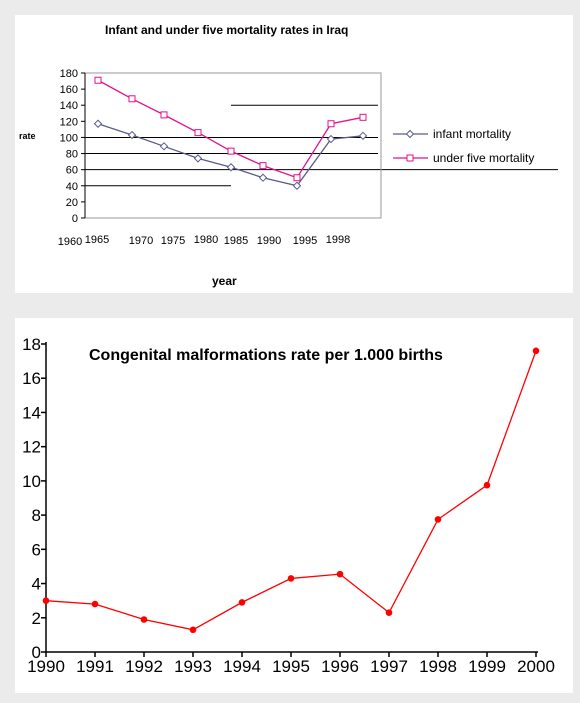 This screenshot has width=580, height=703. What do you see at coordinates (69, 122) in the screenshot?
I see `y-tick-label: 120` at bounding box center [69, 122].